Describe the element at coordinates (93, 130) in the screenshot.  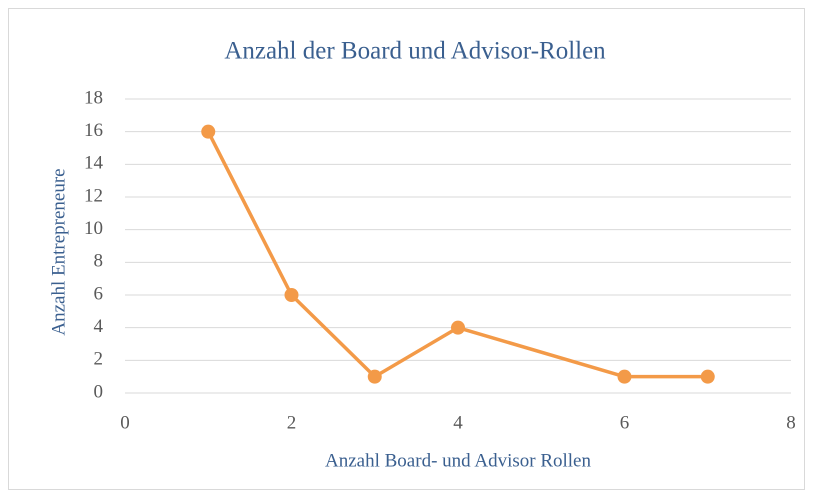
I see `y-tick-label: 16` at that location.